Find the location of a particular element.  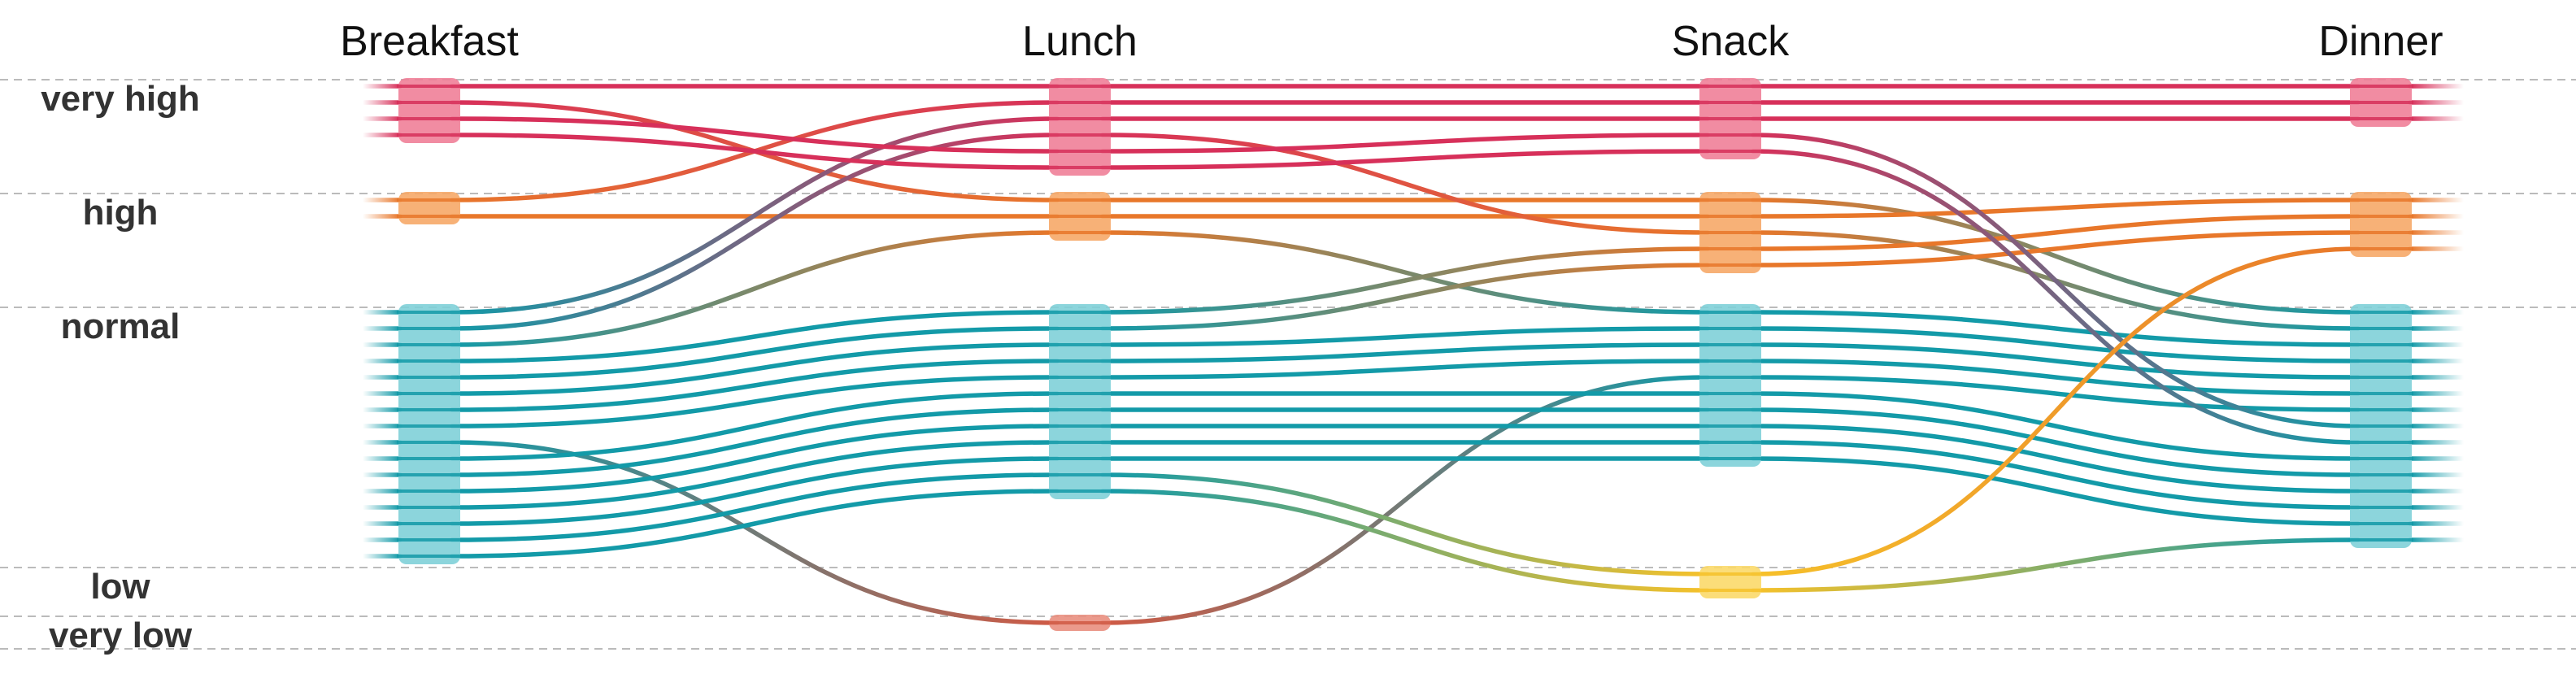

flow-19-breakfast-to-lunch is located at coordinates (755, 491).